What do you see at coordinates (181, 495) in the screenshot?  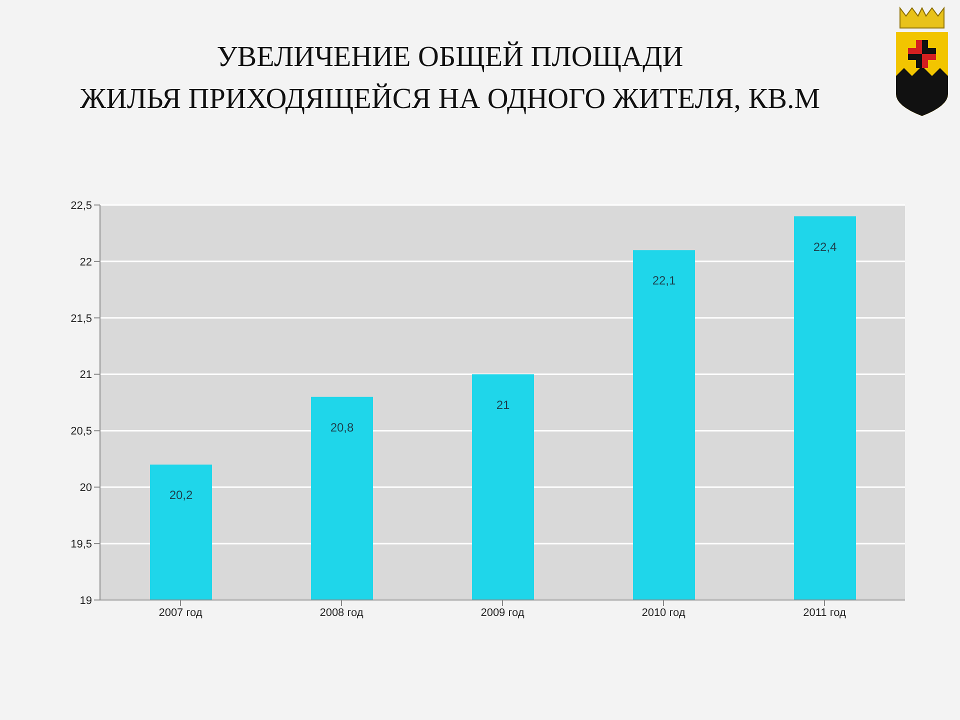 I see `data-label: 20,2` at bounding box center [181, 495].